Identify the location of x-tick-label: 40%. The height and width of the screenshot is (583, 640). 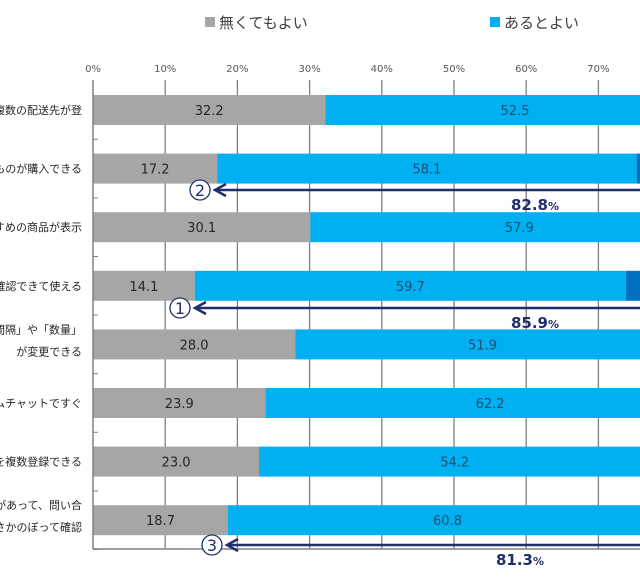
(382, 69).